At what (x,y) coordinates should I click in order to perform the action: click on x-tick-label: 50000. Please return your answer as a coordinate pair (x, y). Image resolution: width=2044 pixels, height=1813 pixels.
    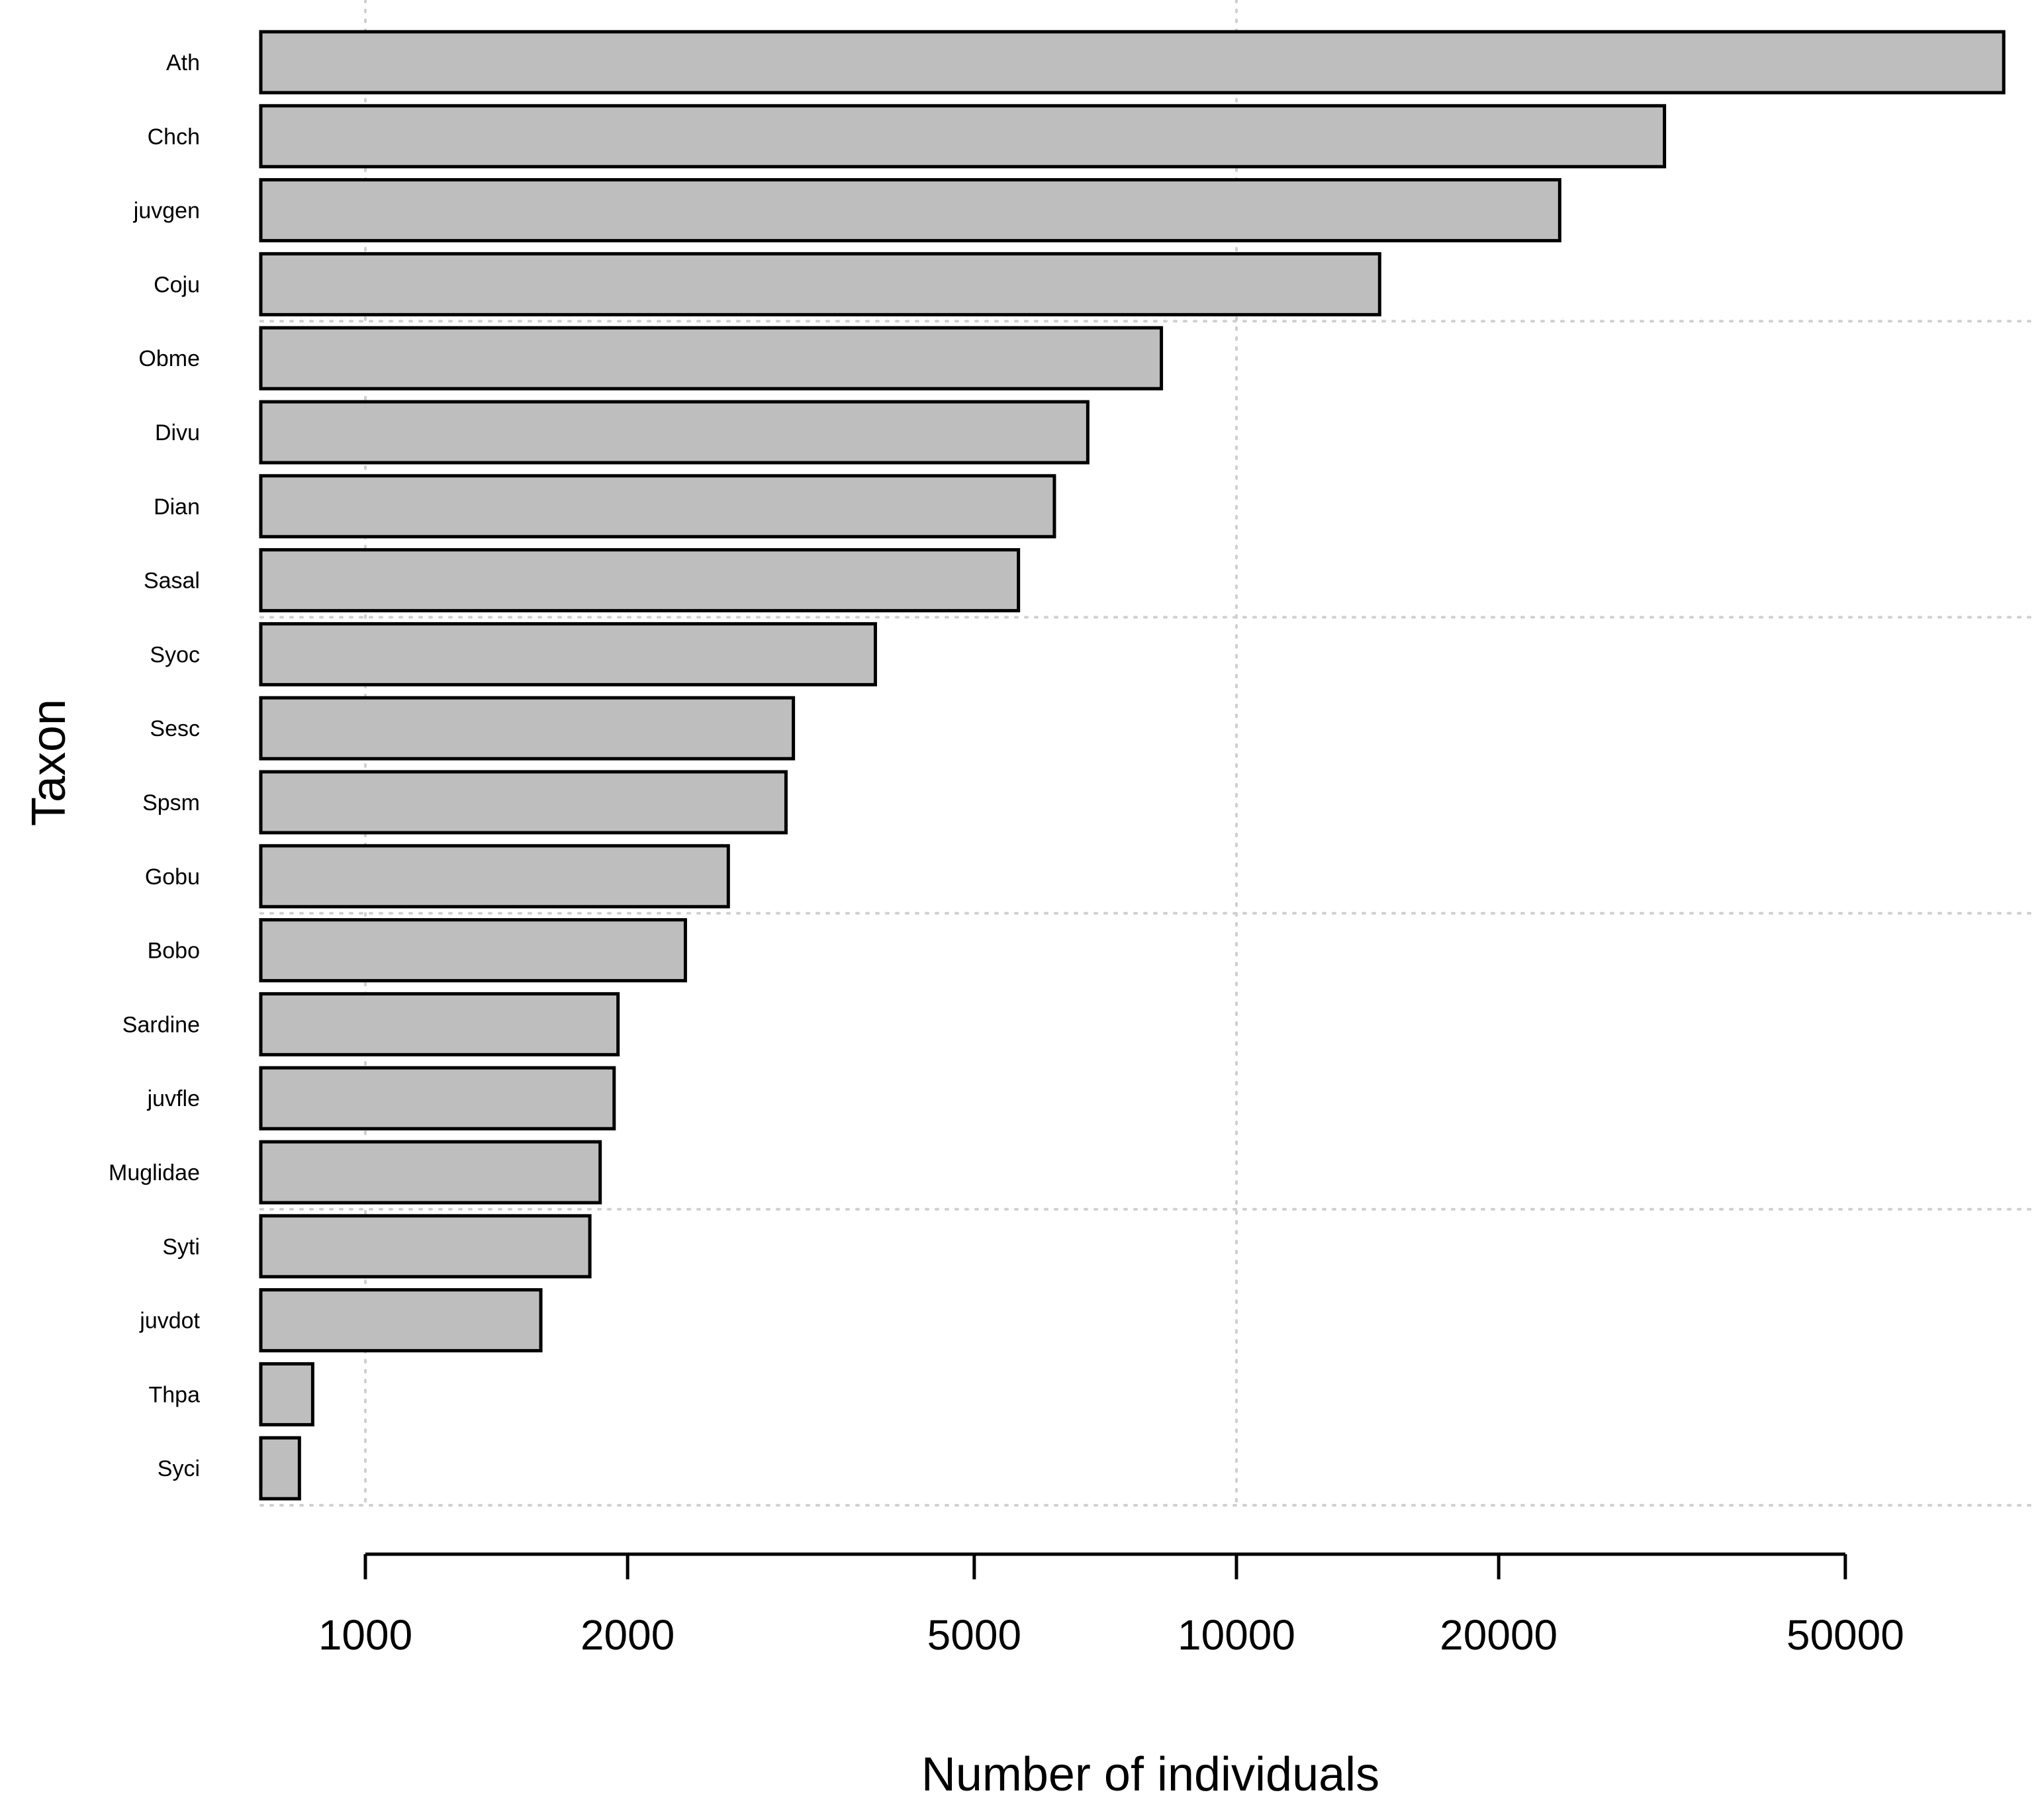
    Looking at the image, I should click on (1845, 1635).